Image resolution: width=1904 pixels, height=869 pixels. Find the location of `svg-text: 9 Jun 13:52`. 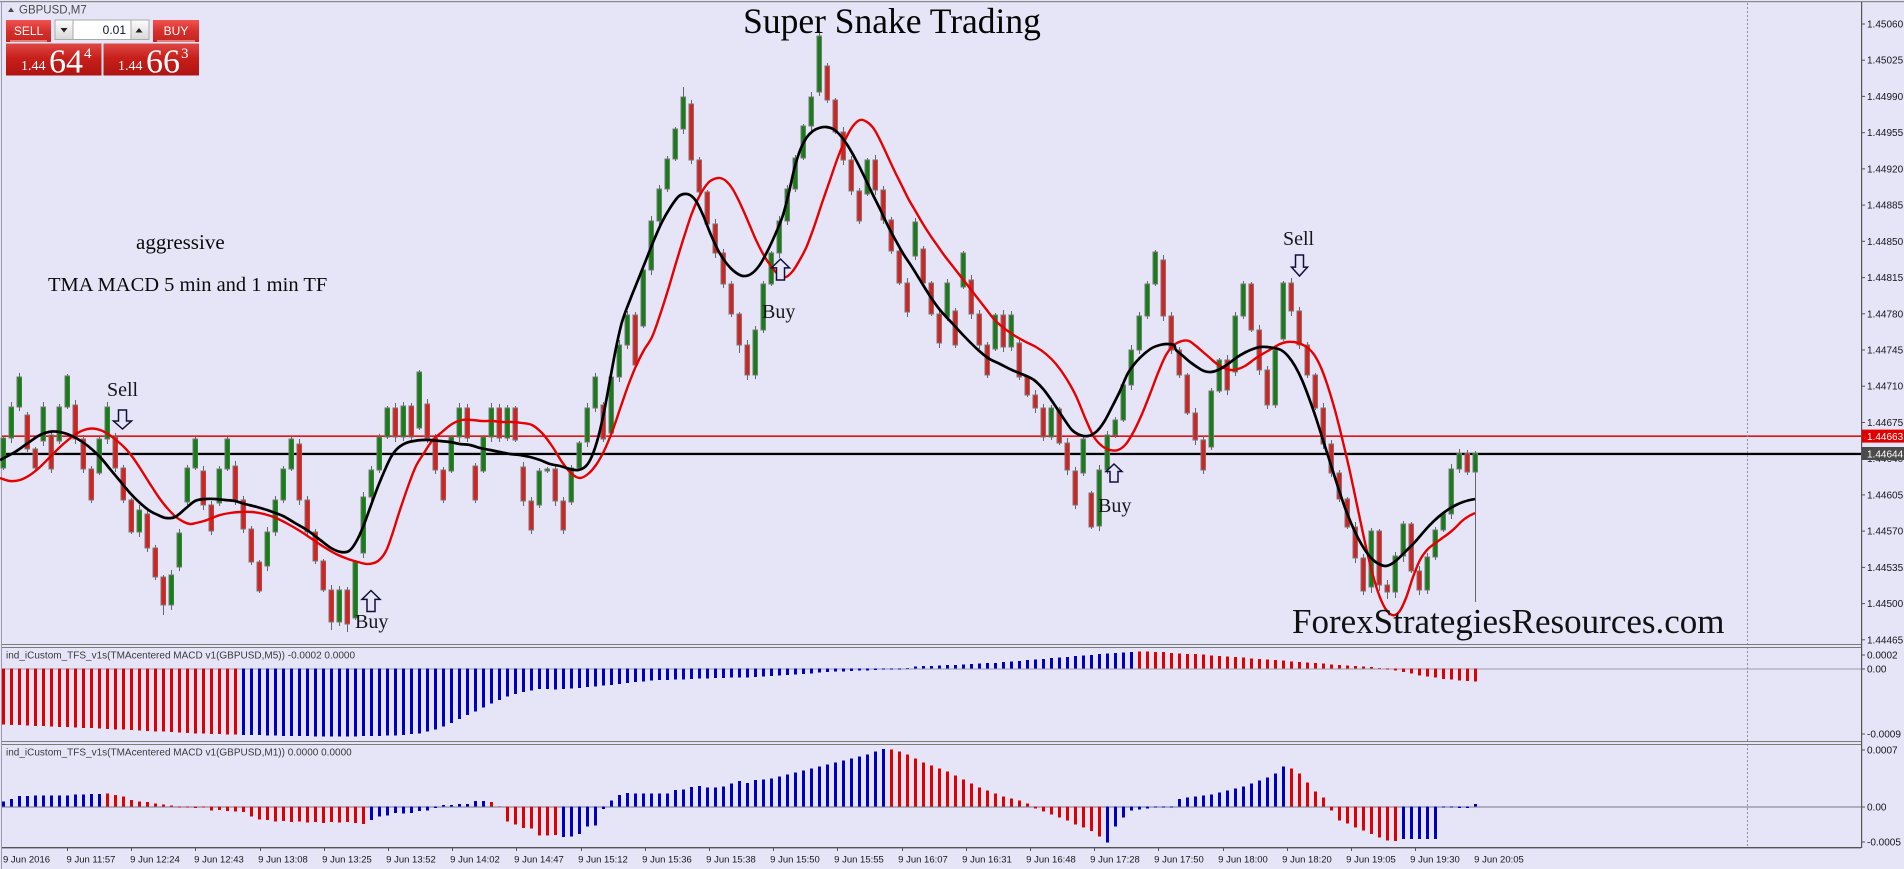

svg-text: 9 Jun 13:52 is located at coordinates (411, 860).